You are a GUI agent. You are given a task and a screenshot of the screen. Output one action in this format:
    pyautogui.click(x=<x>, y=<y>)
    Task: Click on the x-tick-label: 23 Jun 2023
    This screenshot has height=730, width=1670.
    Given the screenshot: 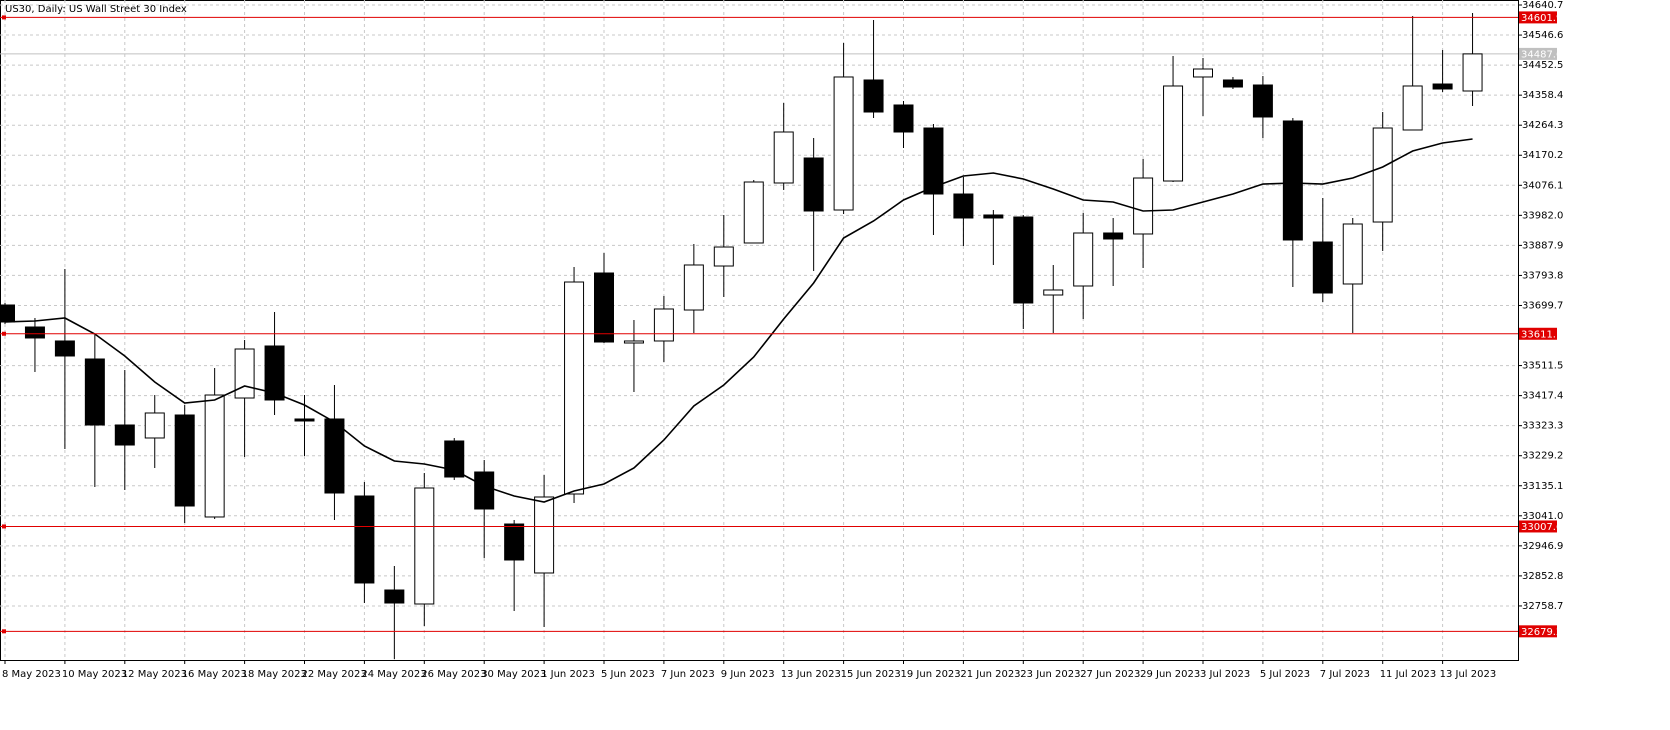 What is the action you would take?
    pyautogui.click(x=1050, y=674)
    